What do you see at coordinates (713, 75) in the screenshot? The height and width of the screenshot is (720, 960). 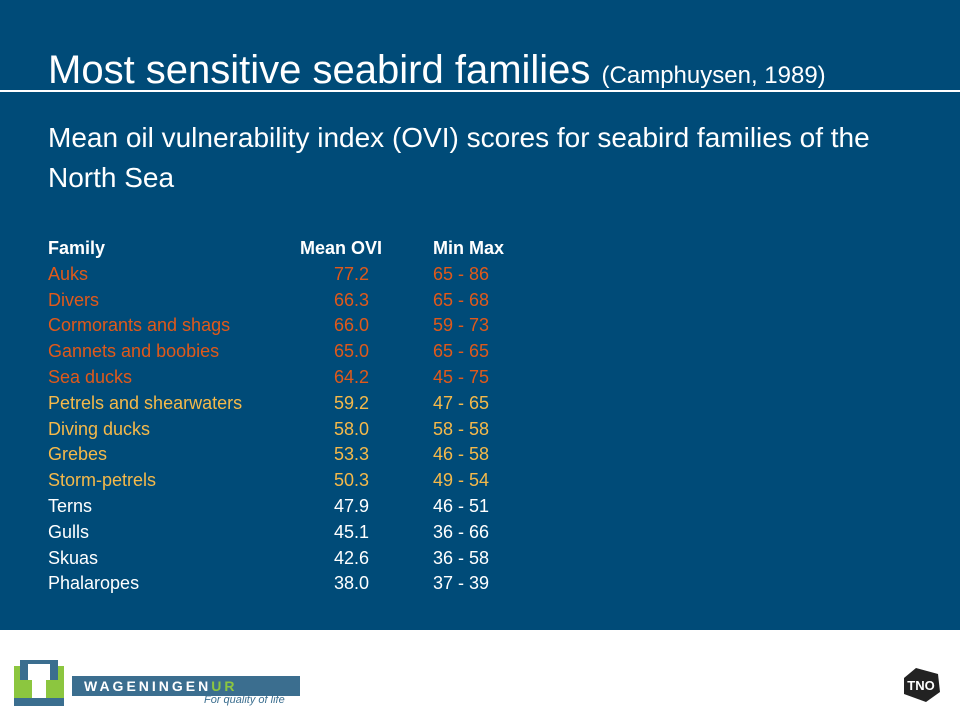 I see `title-citation: (Camphuysen, 1989)` at bounding box center [713, 75].